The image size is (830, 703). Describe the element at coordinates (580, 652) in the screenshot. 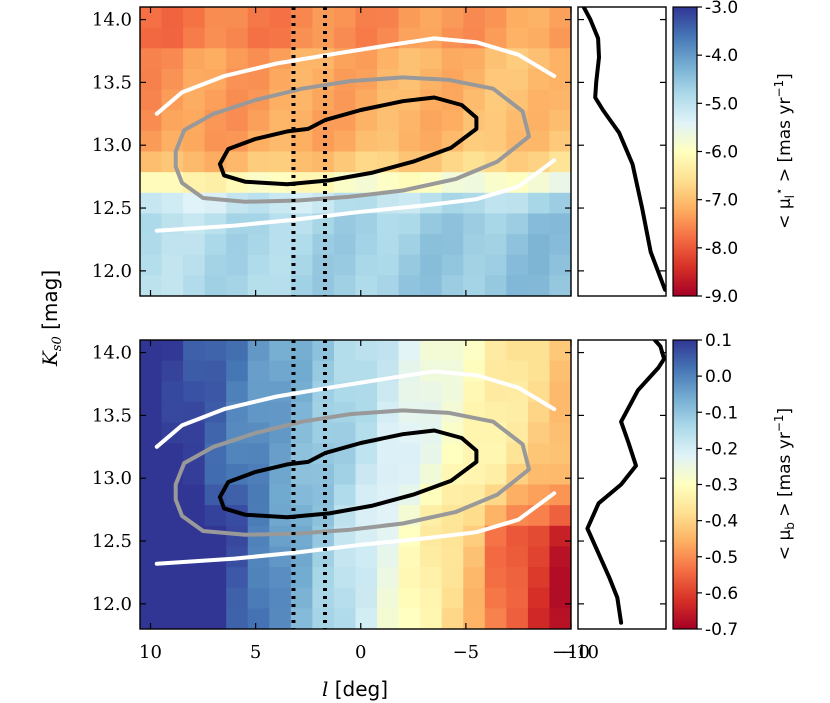

I see `side-x-tick-label: −10` at that location.